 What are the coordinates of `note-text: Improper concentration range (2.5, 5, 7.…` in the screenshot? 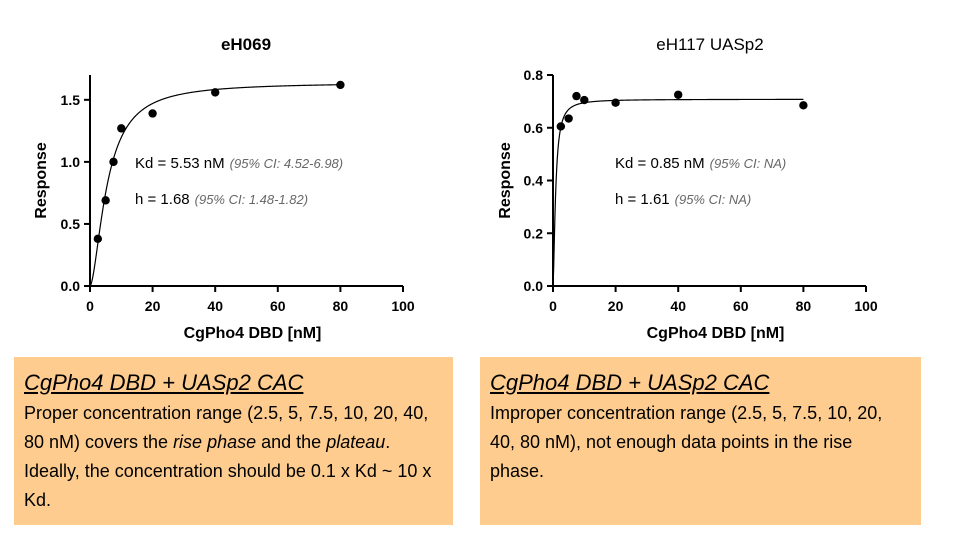 It's located at (686, 442).